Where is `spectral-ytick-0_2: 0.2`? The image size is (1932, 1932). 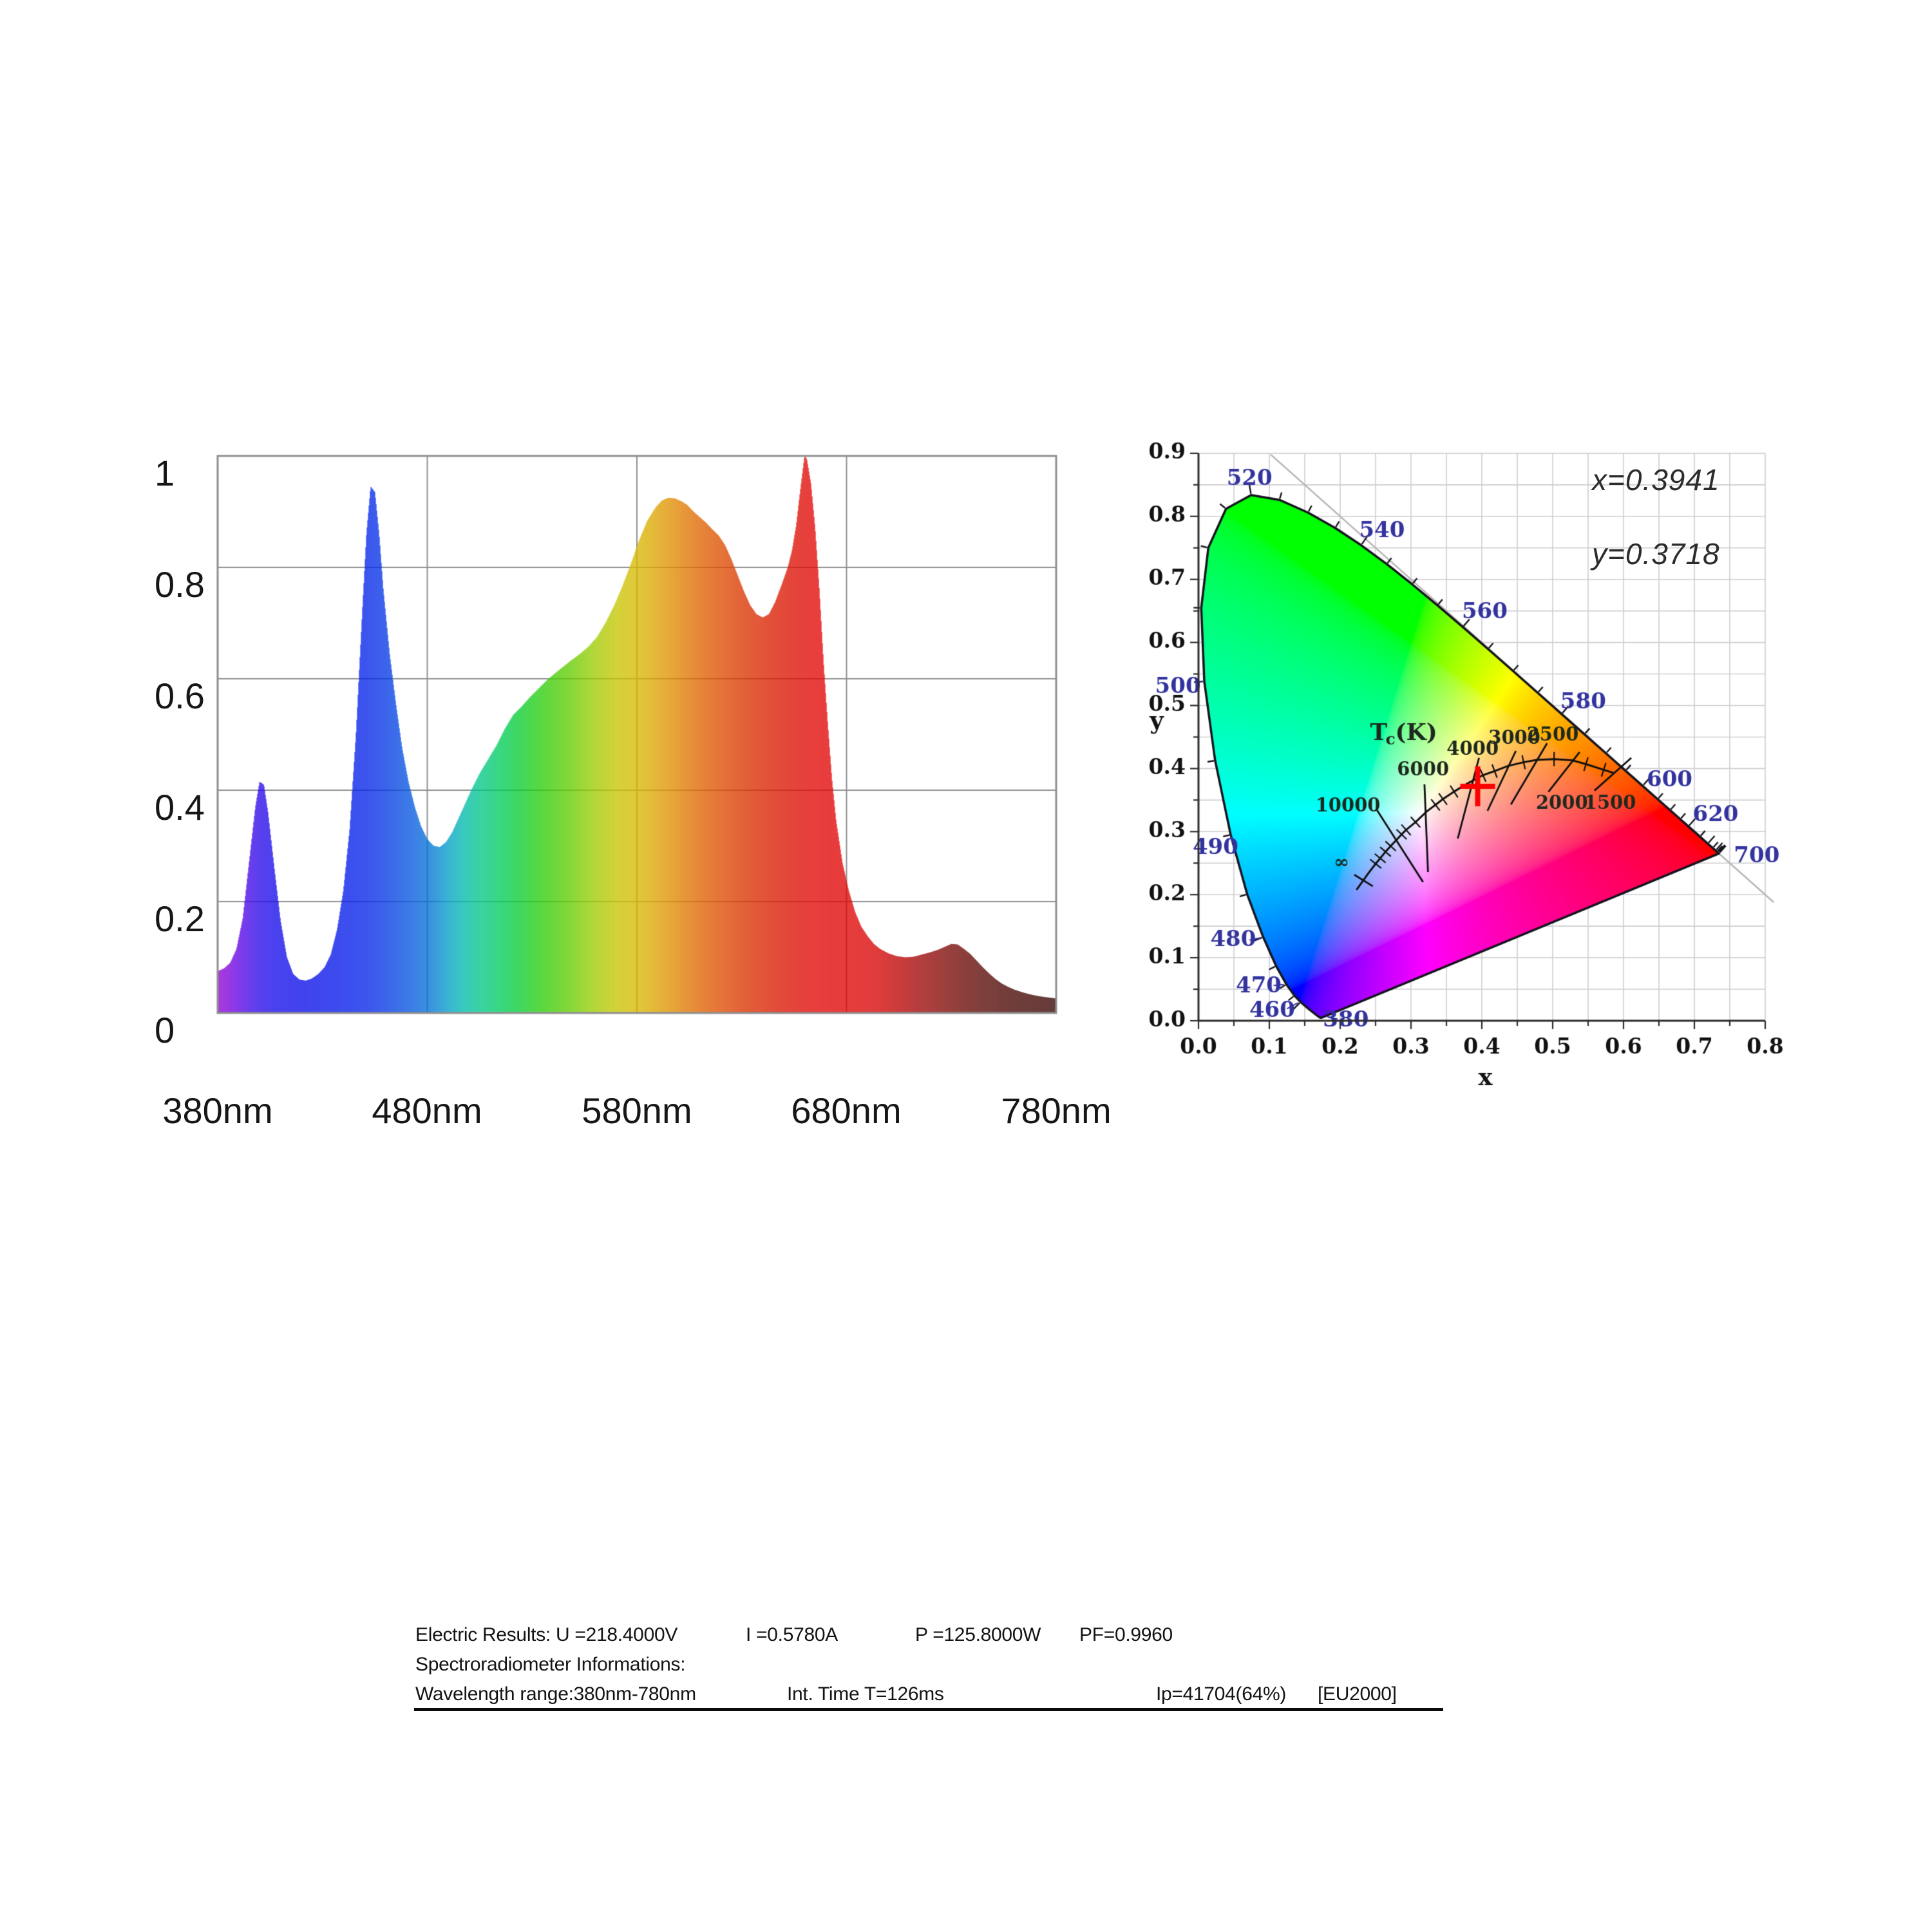 spectral-ytick-0_2: 0.2 is located at coordinates (180, 918).